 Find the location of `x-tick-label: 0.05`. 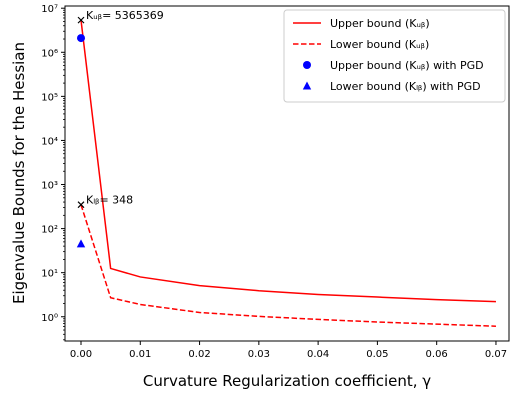

x-tick-label: 0.05 is located at coordinates (377, 354).